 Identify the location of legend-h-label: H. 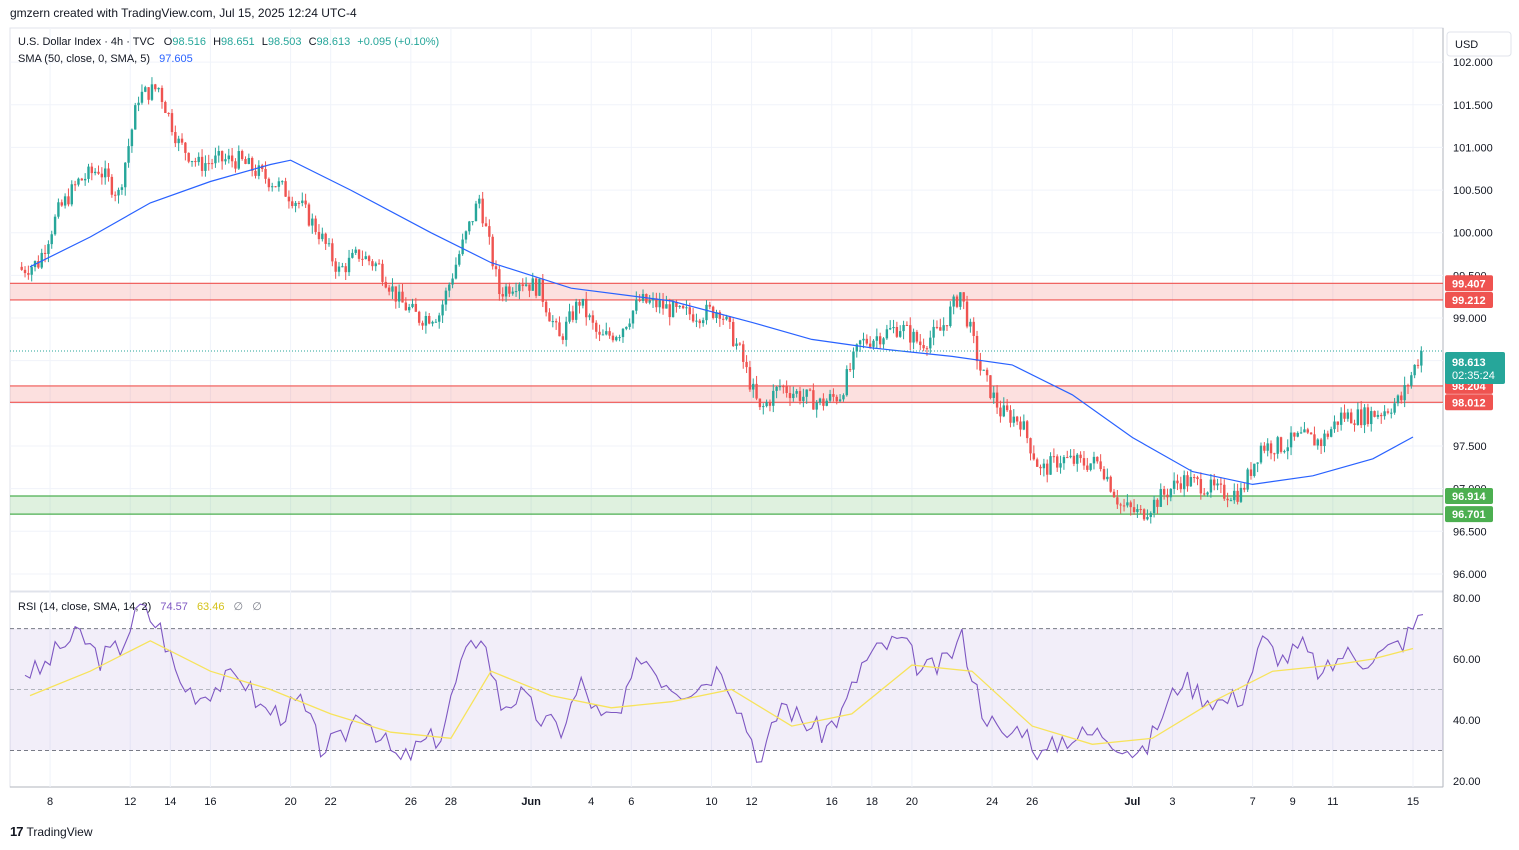
(217, 42).